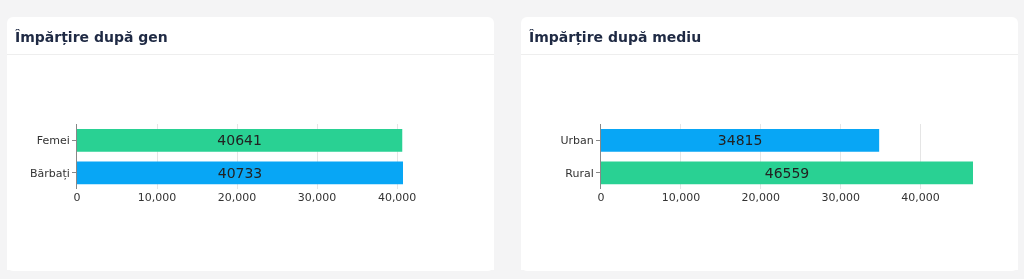 The height and width of the screenshot is (279, 1024). Describe the element at coordinates (49, 173) in the screenshot. I see `y-tick-label: Bărbați` at that location.